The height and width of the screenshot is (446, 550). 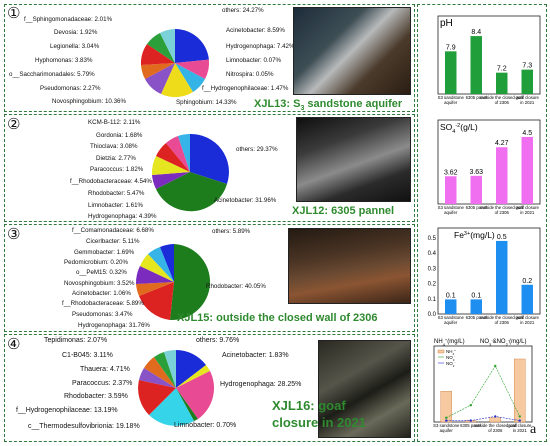 What do you see at coordinates (245, 88) in the screenshot?
I see `pie1-label: f__Hydrogenophilaceae: 1.47%` at bounding box center [245, 88].